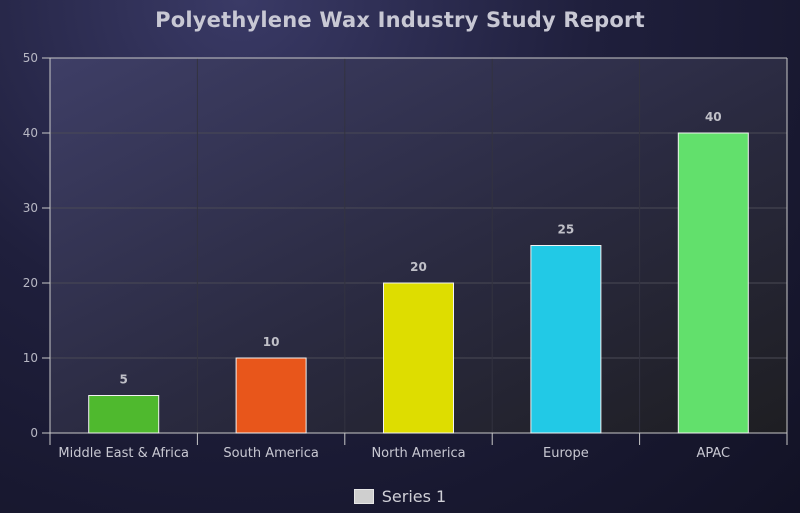  I want to click on x-tick-label: Middle East & Africa, so click(123, 453).